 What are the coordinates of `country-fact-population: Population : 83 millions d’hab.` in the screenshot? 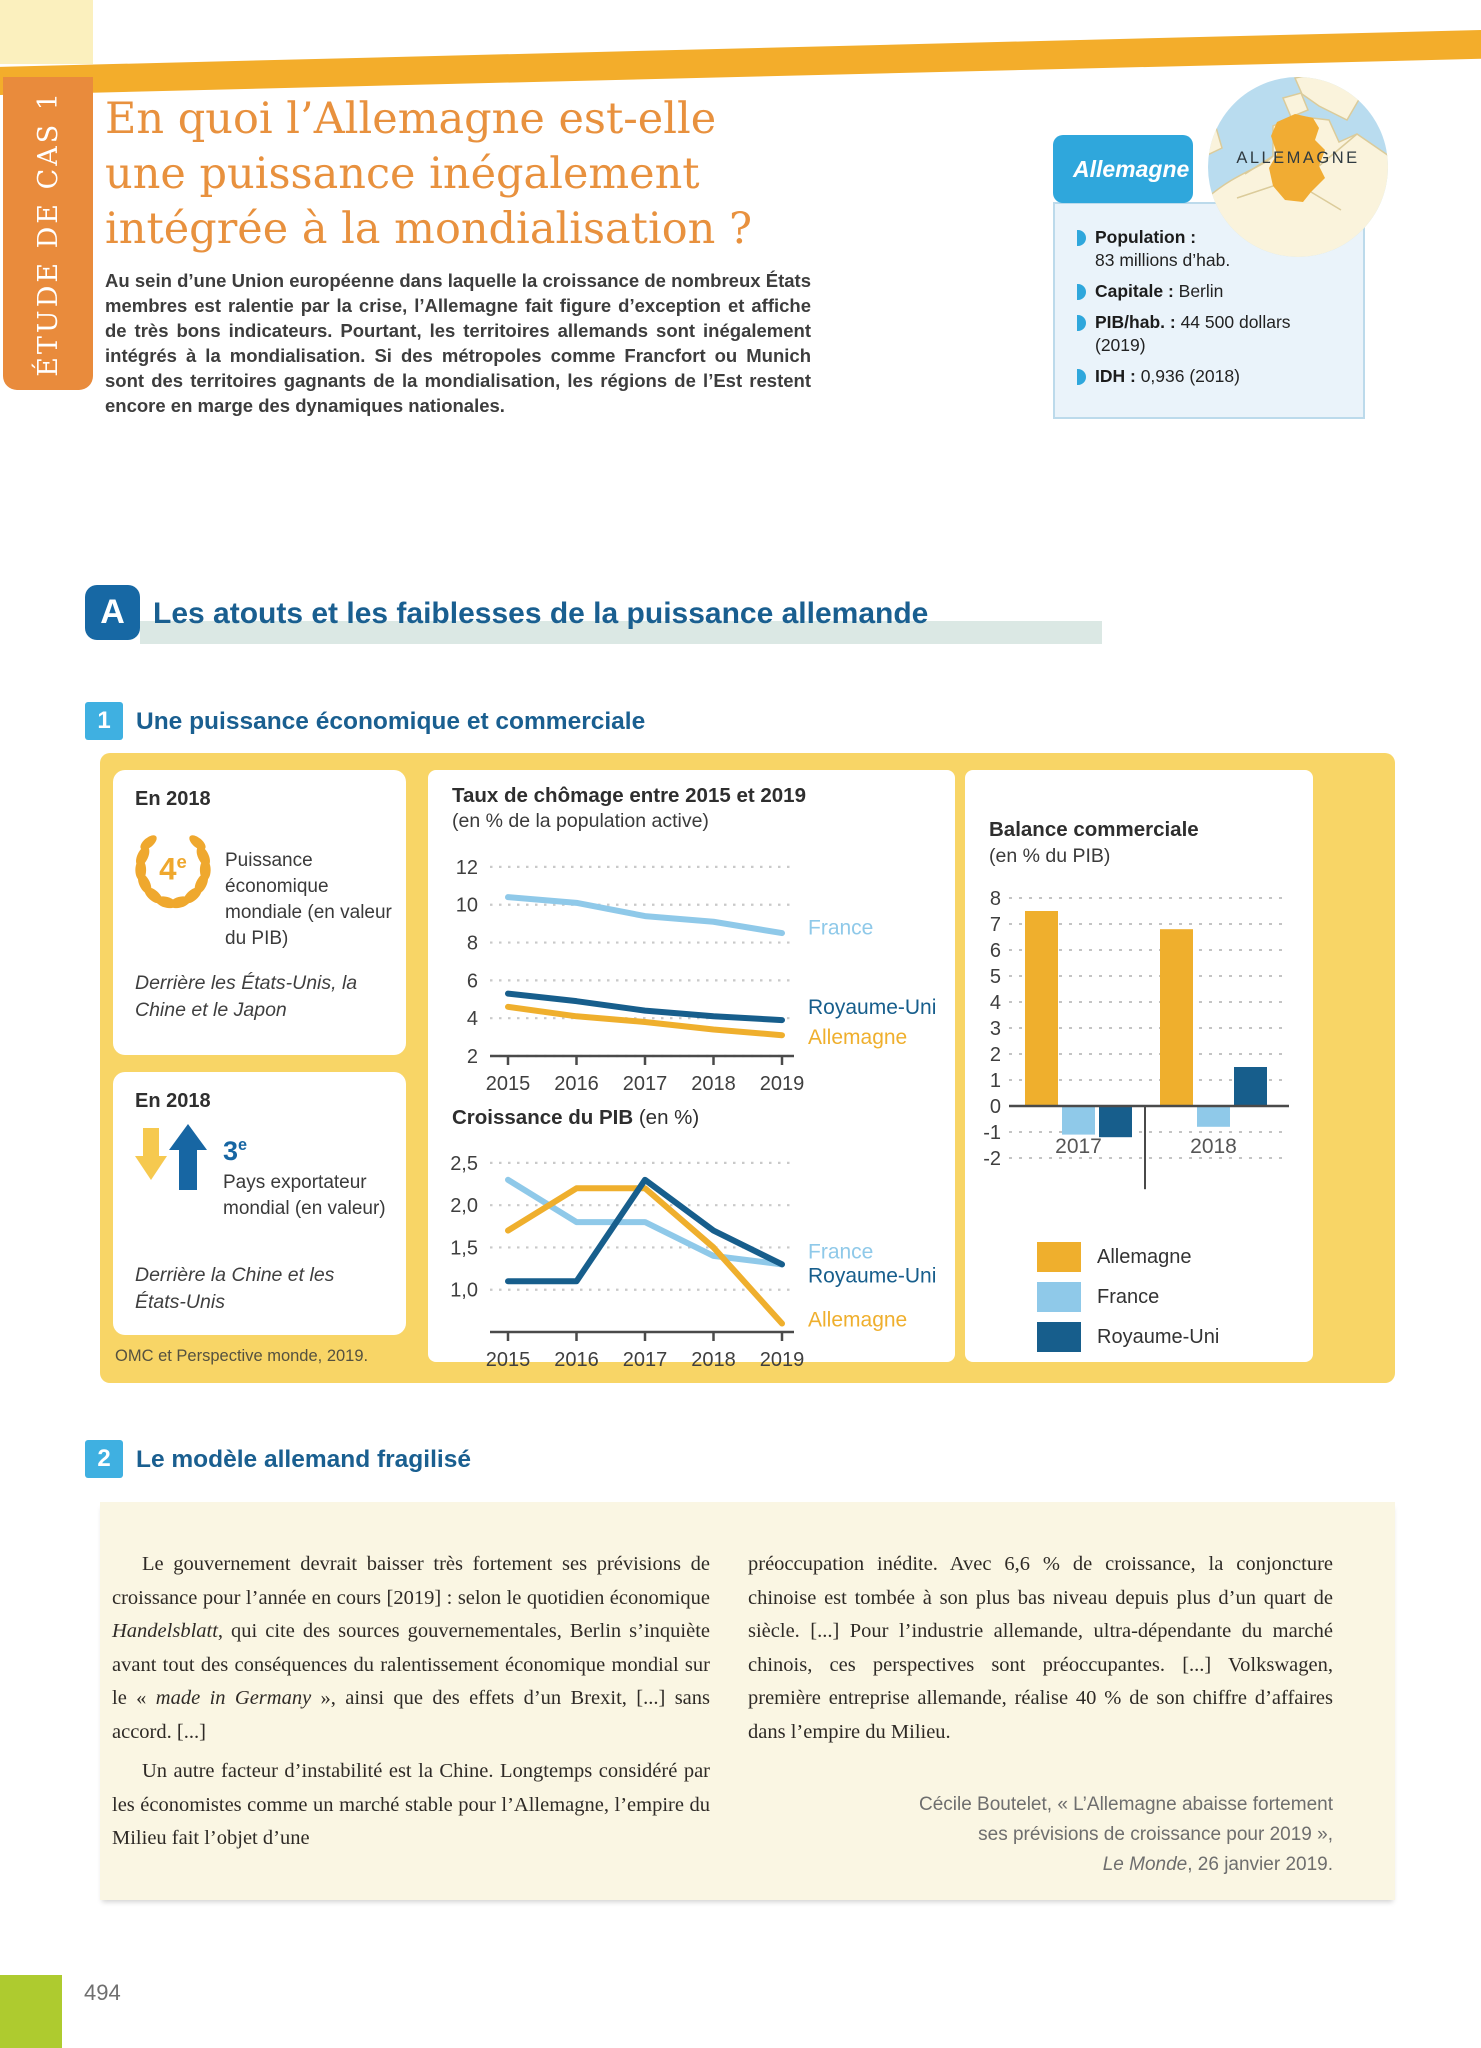 It's located at (1213, 249).